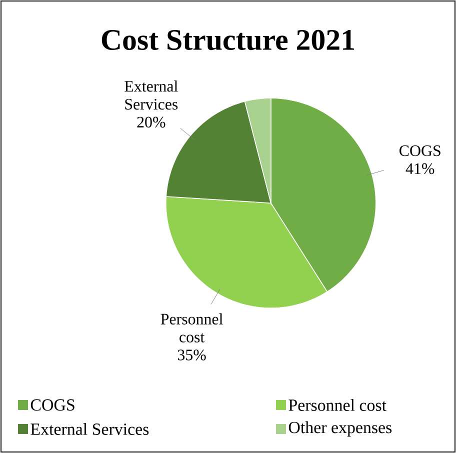 The image size is (456, 453). Describe the element at coordinates (151, 95) in the screenshot. I see `slice-label: External Services` at that location.